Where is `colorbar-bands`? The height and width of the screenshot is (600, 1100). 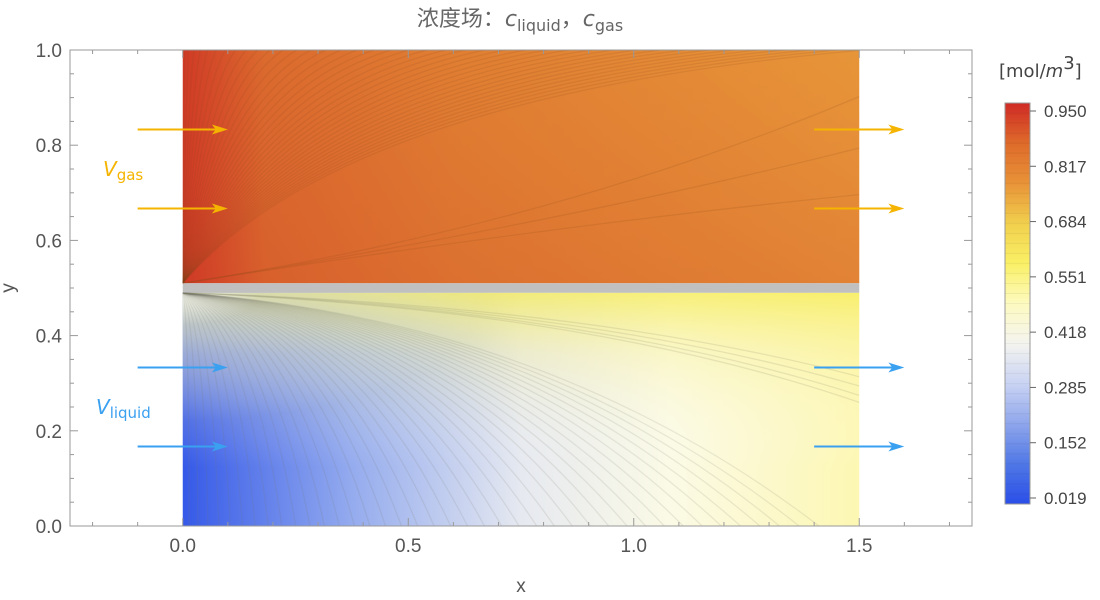
colorbar-bands is located at coordinates (1017, 303).